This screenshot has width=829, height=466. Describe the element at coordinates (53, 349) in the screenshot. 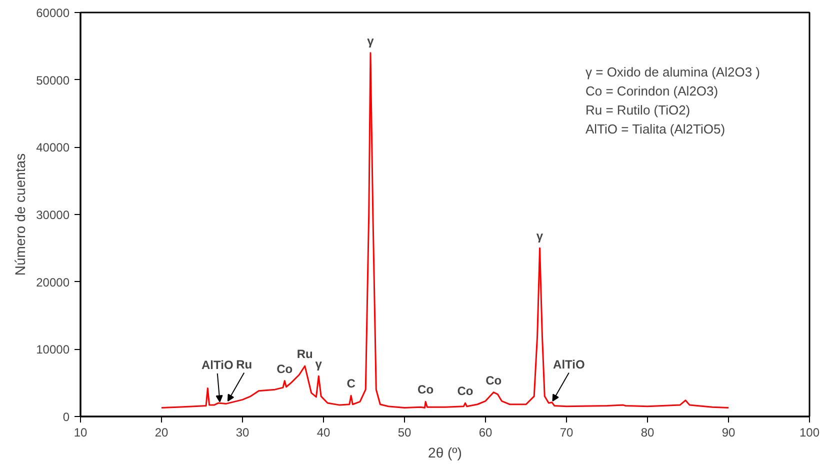

I see `y-tick-label: 10000` at that location.